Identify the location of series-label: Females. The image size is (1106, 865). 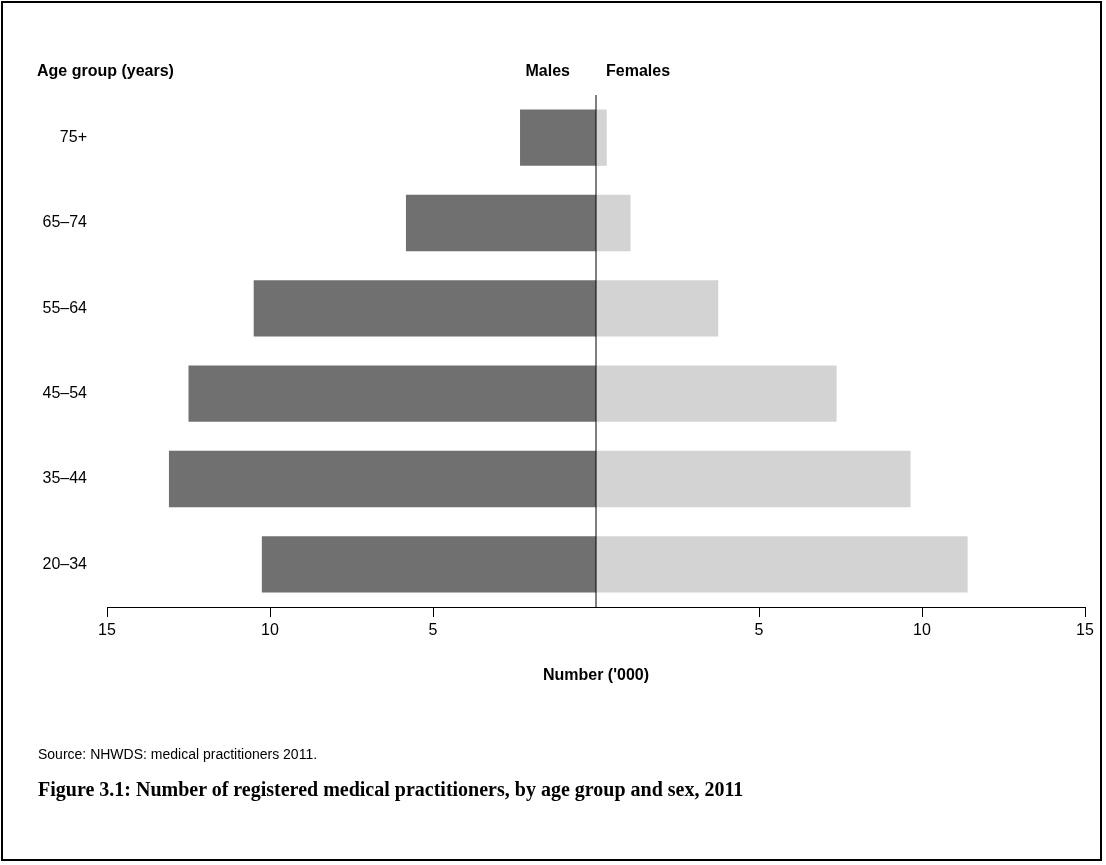
(638, 71).